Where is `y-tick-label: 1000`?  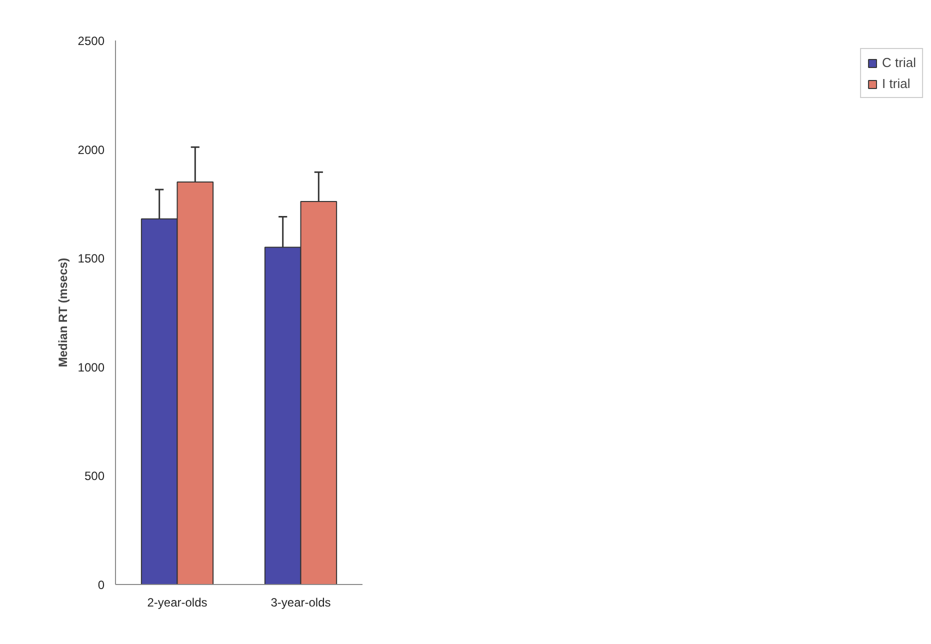
y-tick-label: 1000 is located at coordinates (91, 367).